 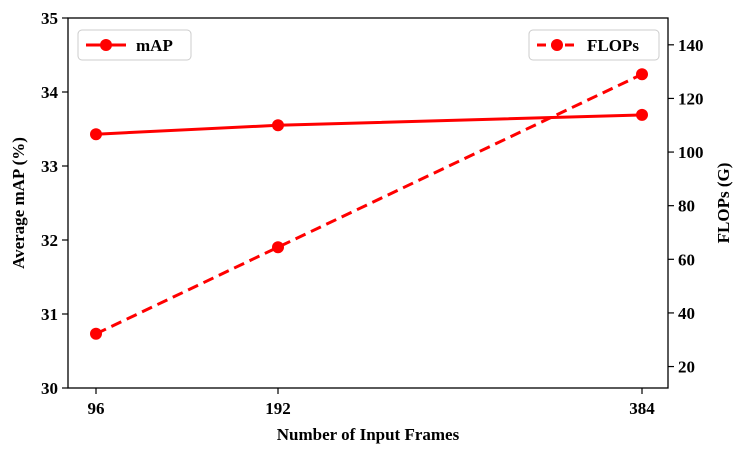 I want to click on legend-label-flops: FLOPs, so click(x=613, y=45).